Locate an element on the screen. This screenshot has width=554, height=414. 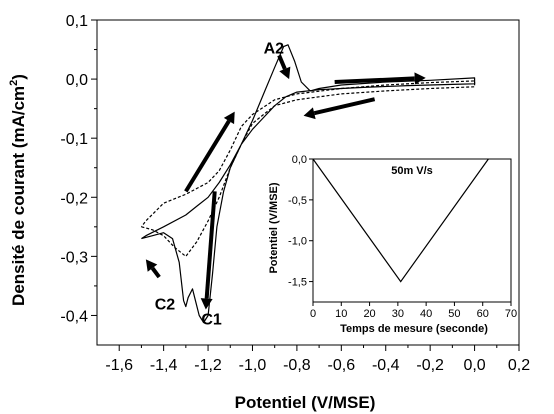
inset-potential-line is located at coordinates (400, 220).